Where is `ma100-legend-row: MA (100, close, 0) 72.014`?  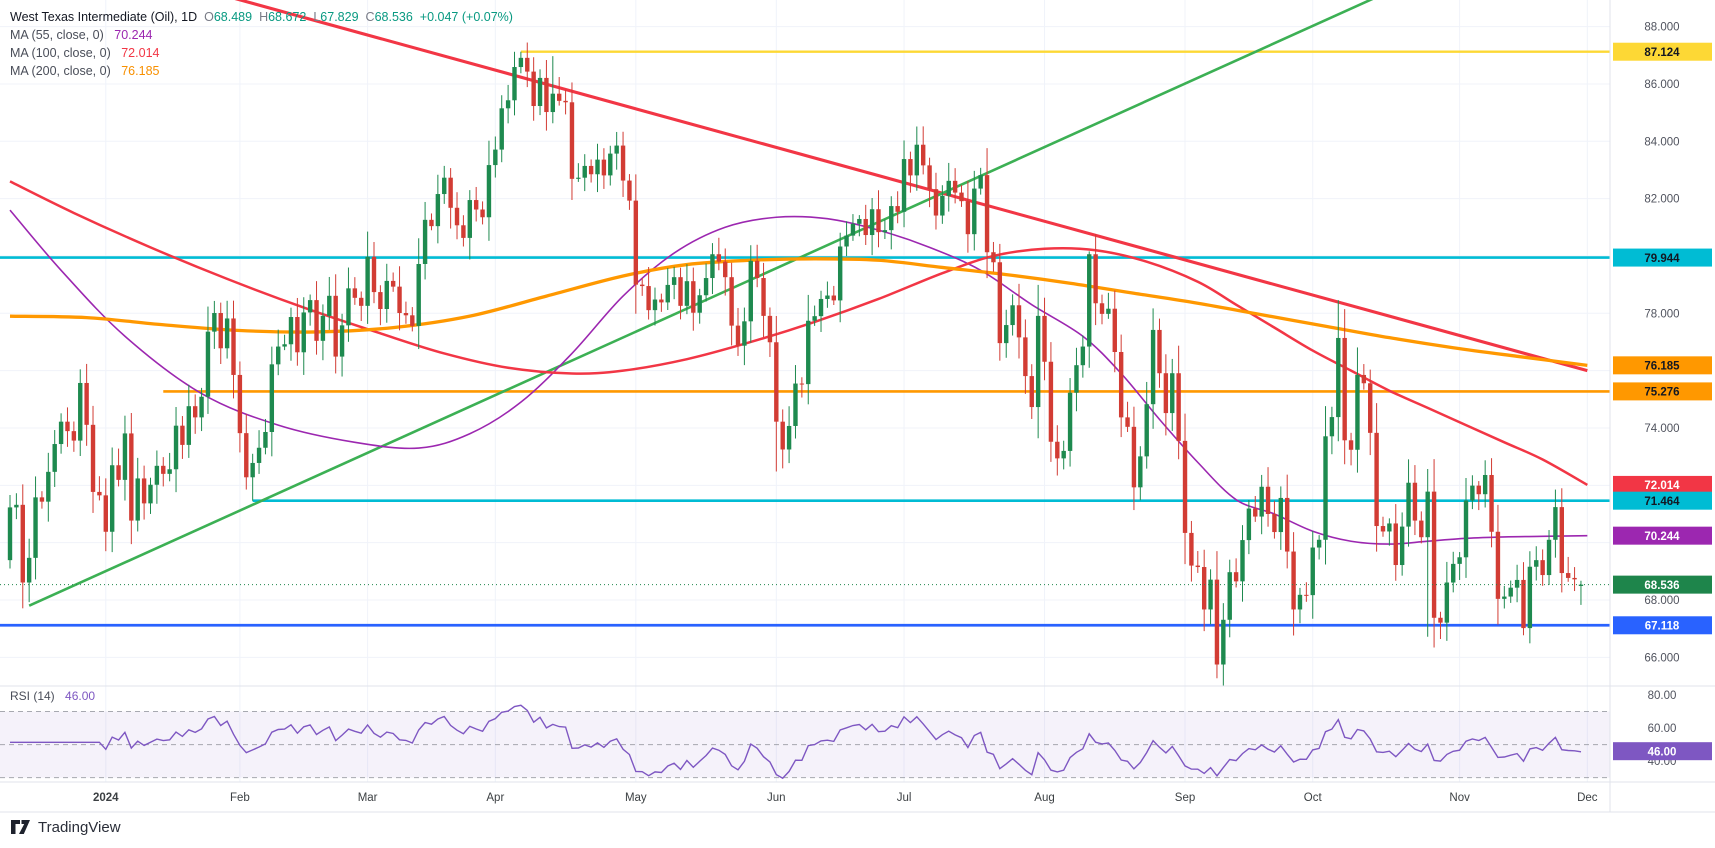
ma100-legend-row: MA (100, close, 0) 72.014 is located at coordinates (261, 53).